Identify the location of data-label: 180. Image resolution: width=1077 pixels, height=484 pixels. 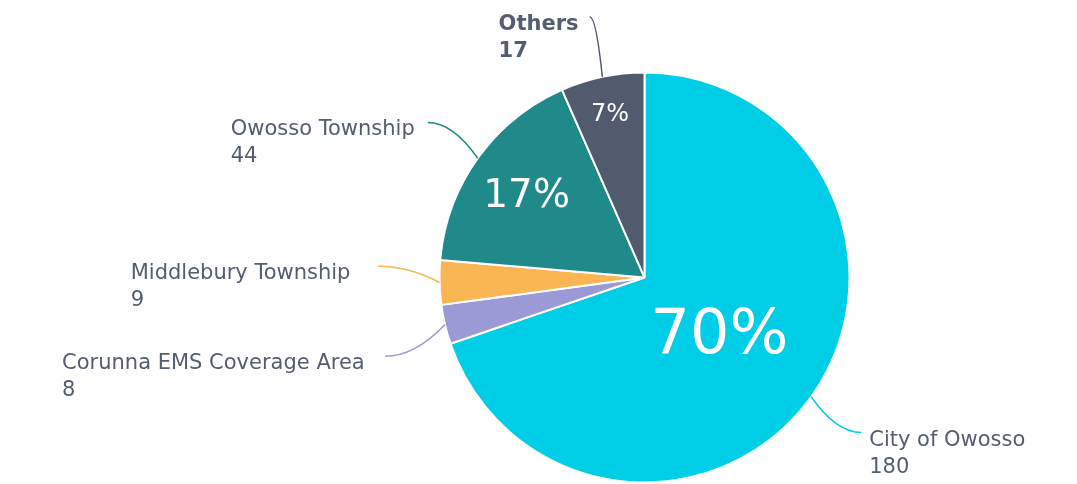
(889, 465).